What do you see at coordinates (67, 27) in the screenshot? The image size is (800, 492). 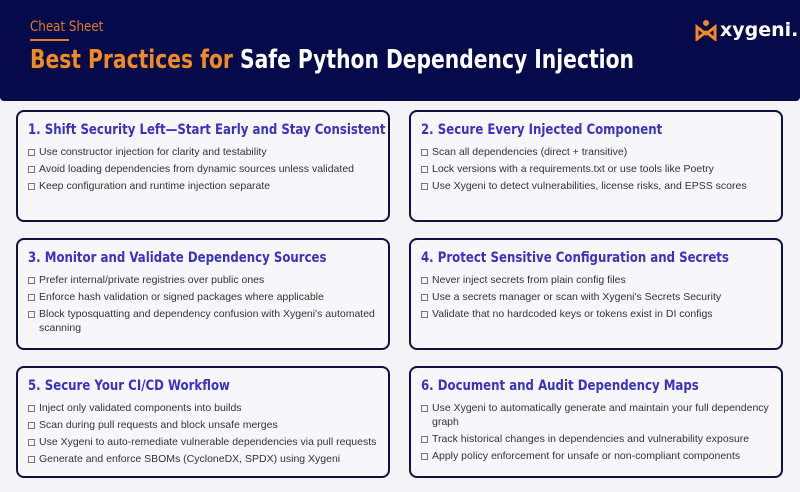 I see `eyebrow-label: Cheat Sheet` at bounding box center [67, 27].